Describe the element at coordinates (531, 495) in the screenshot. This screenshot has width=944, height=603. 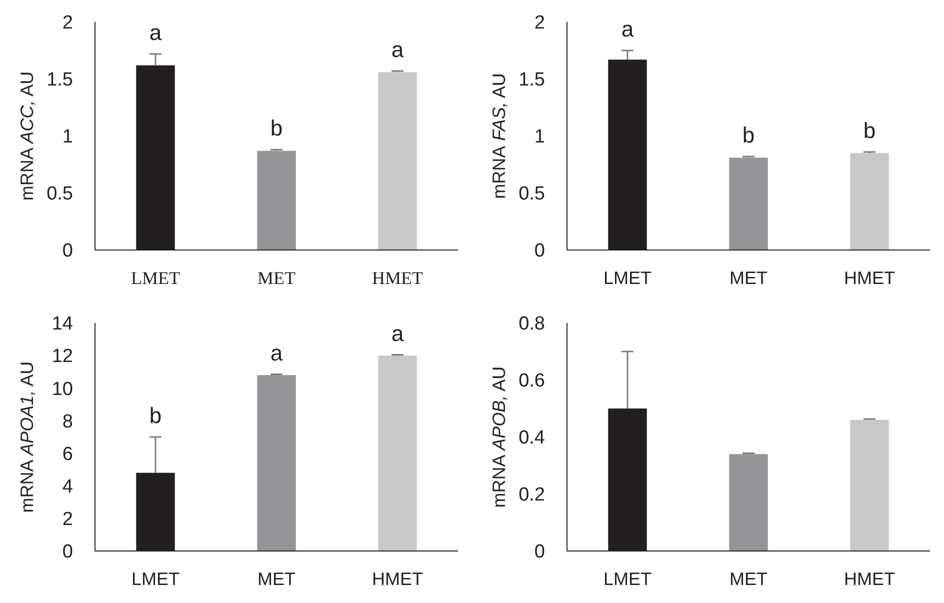
I see `y-tick-label: 0.2` at that location.